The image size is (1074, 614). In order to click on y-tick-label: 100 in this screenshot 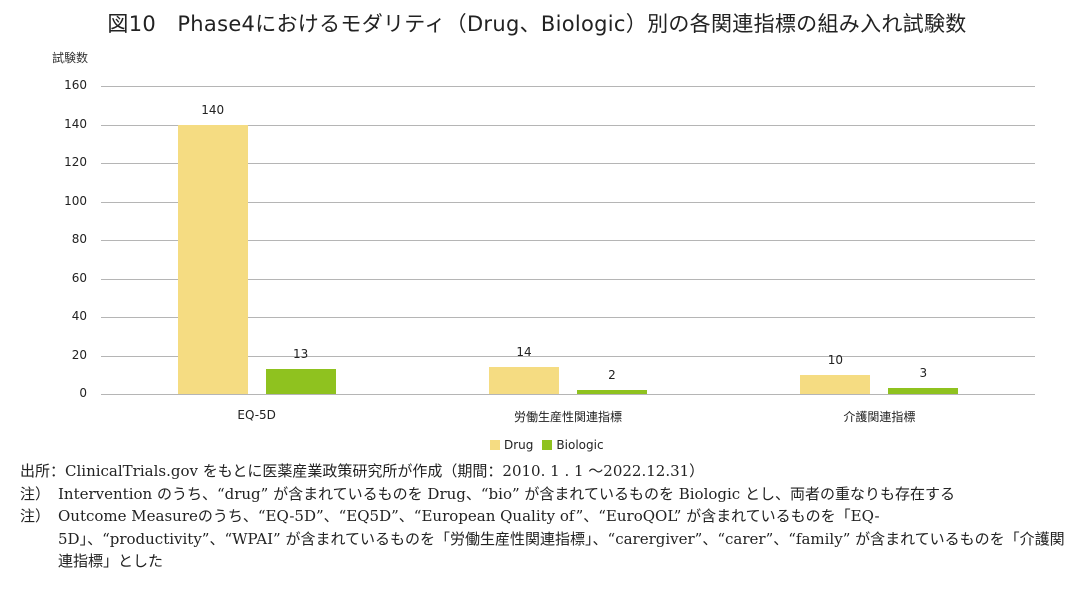, I will do `click(75, 200)`.